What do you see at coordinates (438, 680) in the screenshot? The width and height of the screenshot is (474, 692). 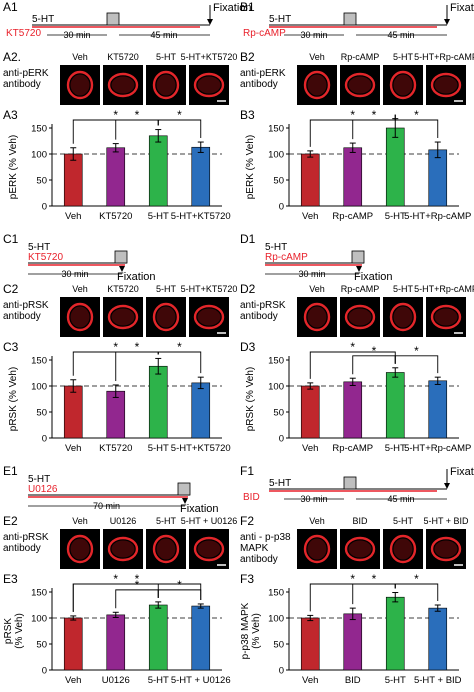 I see `x-tick-label: 5-HT + BID` at bounding box center [438, 680].